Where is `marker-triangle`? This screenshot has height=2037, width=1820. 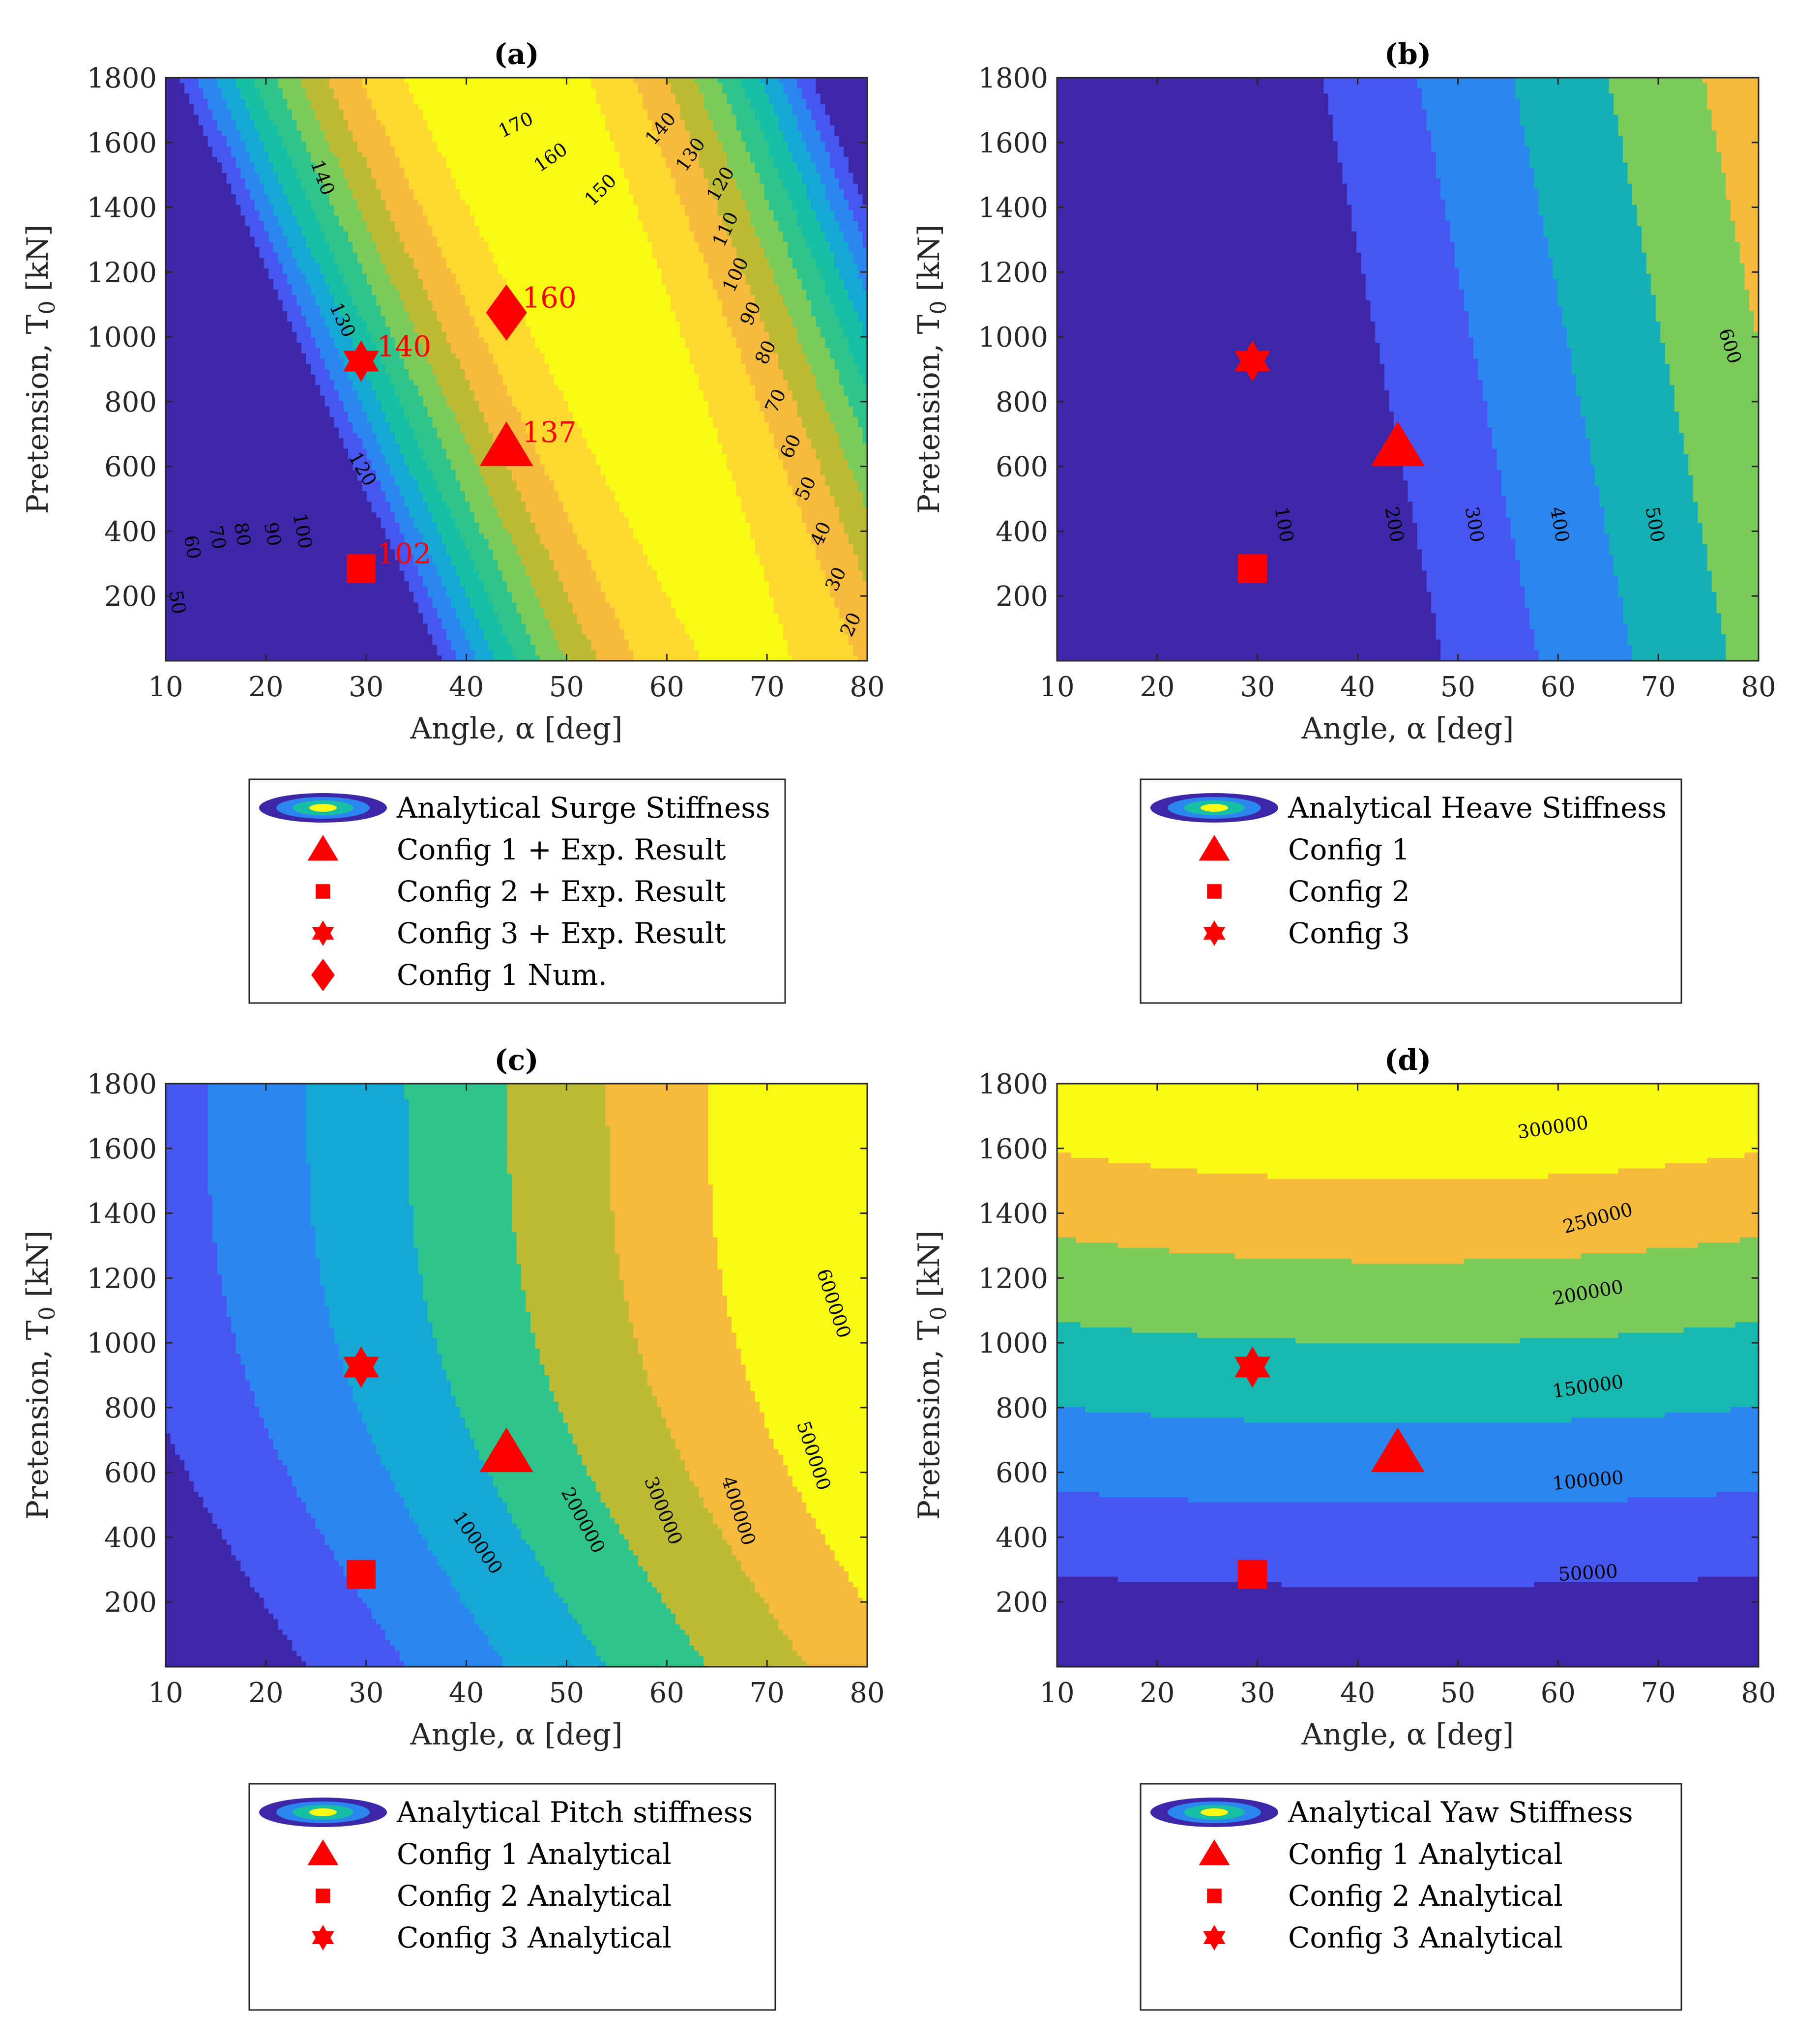
marker-triangle is located at coordinates (506, 1450).